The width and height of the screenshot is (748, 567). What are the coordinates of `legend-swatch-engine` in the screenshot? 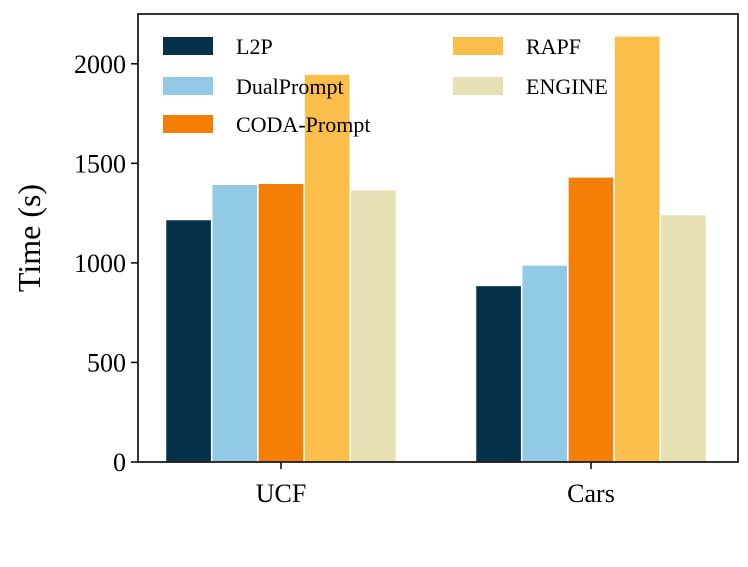 It's located at (478, 86).